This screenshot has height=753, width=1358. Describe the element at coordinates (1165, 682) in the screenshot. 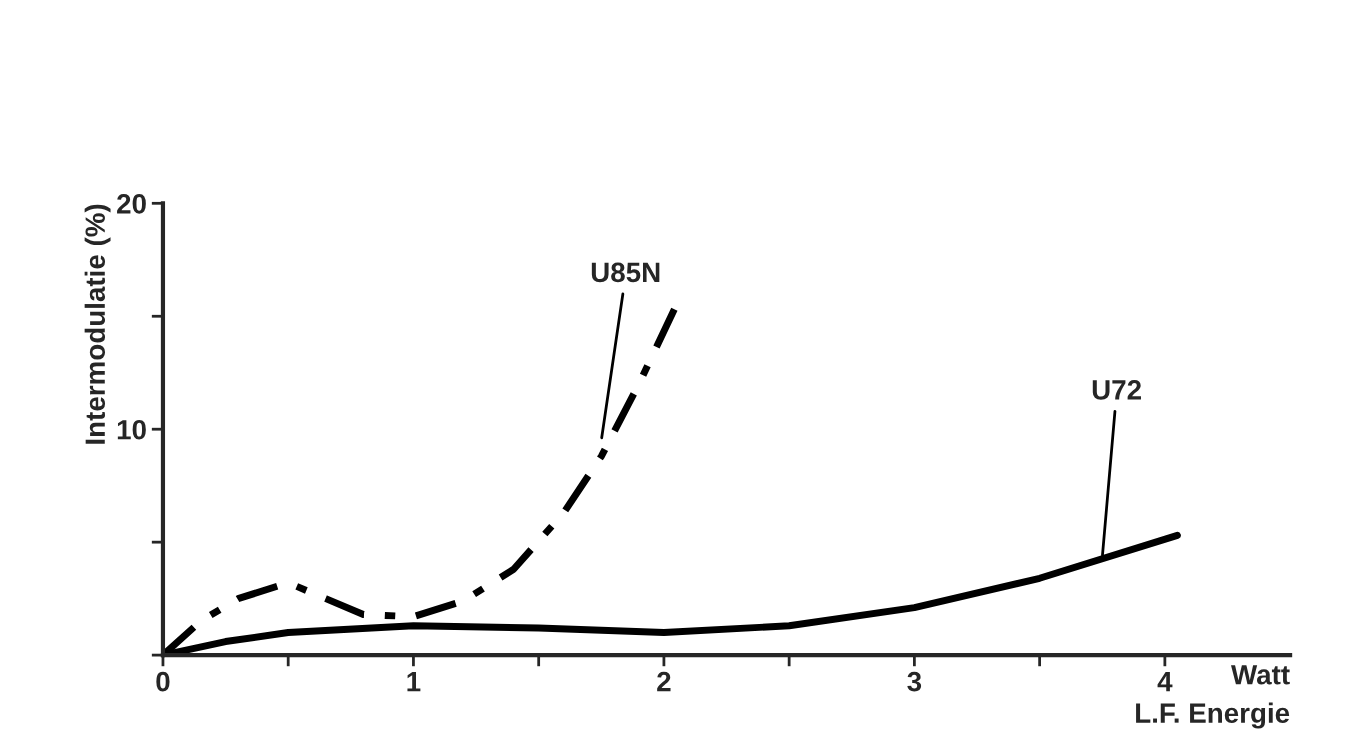

I see `x-tick-label: 4` at that location.